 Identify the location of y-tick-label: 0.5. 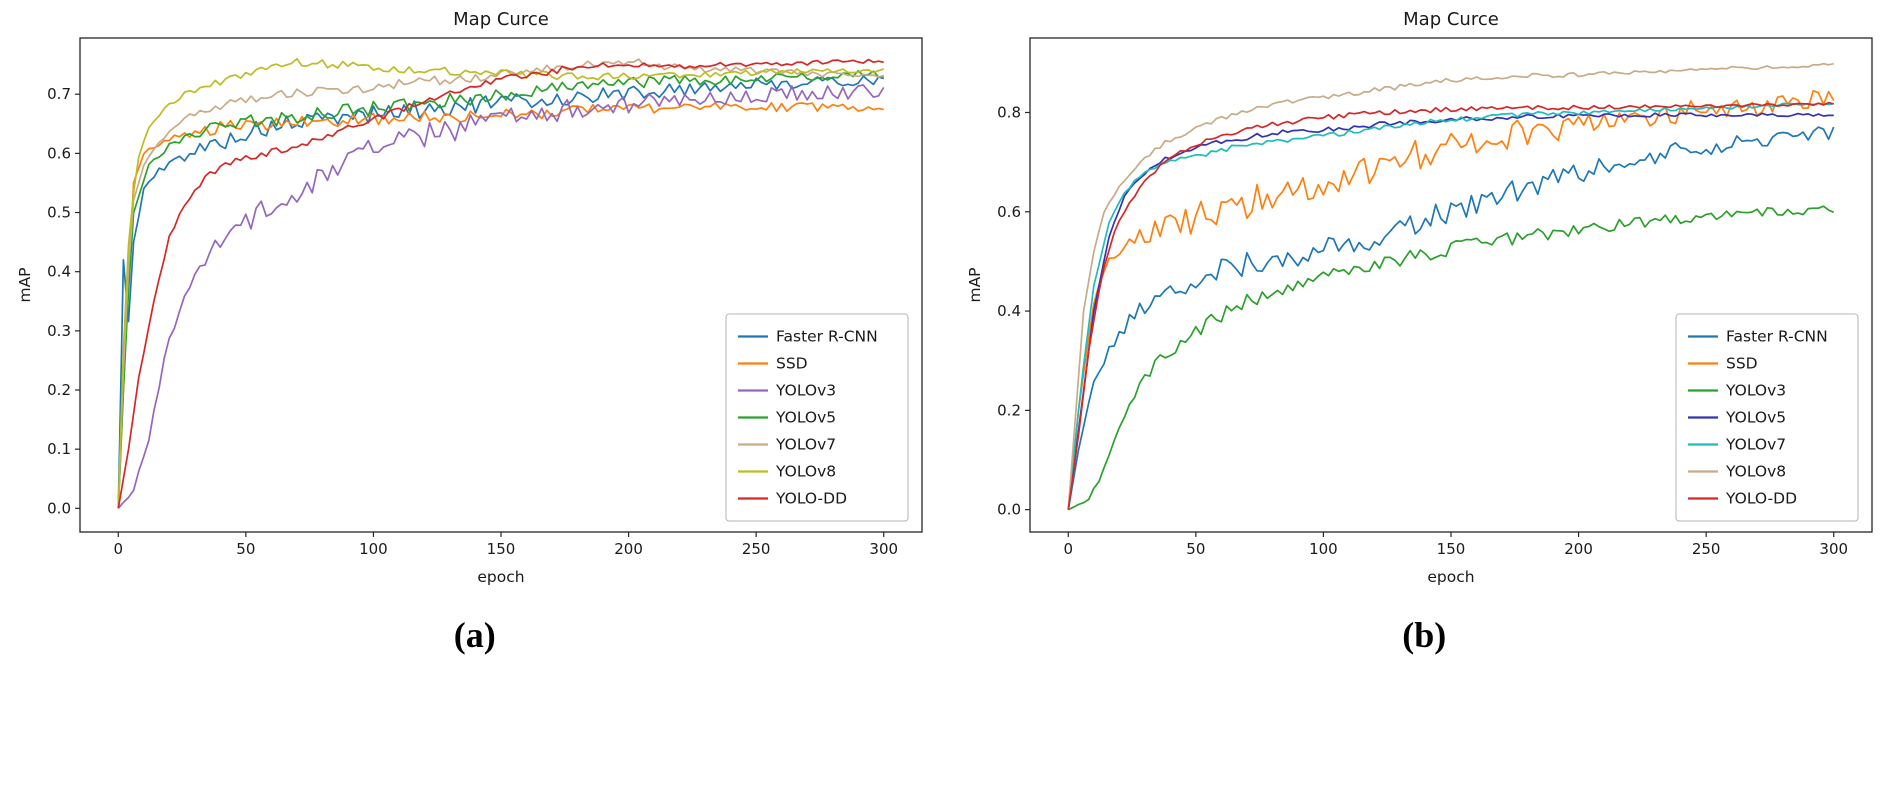
(59, 213).